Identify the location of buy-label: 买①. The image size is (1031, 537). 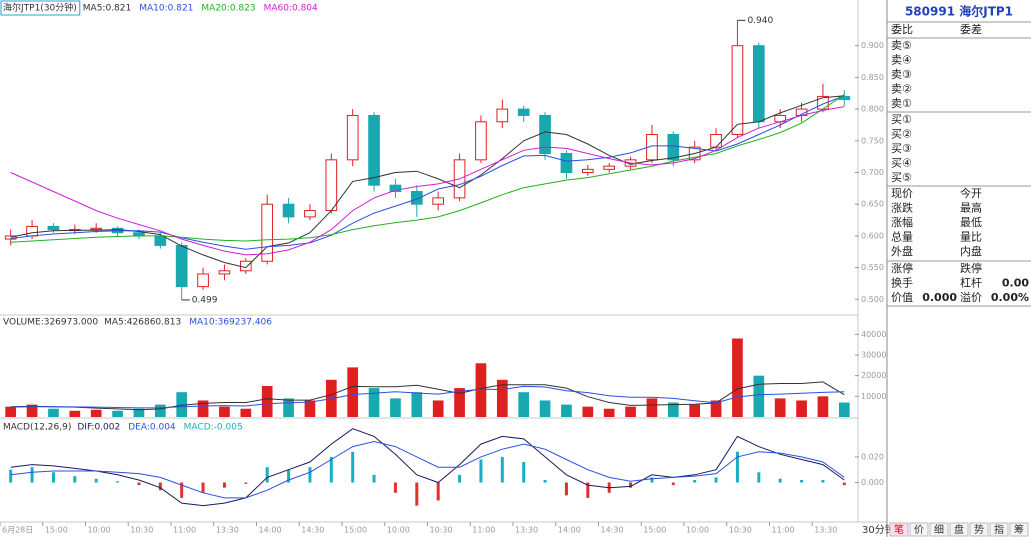
(901, 119).